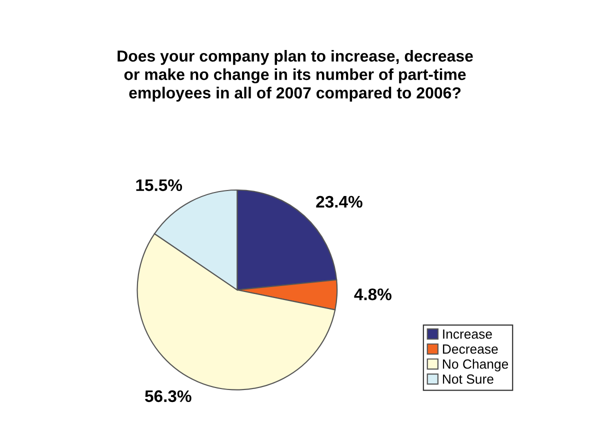  Describe the element at coordinates (295, 76) in the screenshot. I see `chart-title: Does your company plan to increase, decrease or make no change in its number of part-time employees in all of 2007 compared to 2006?` at that location.